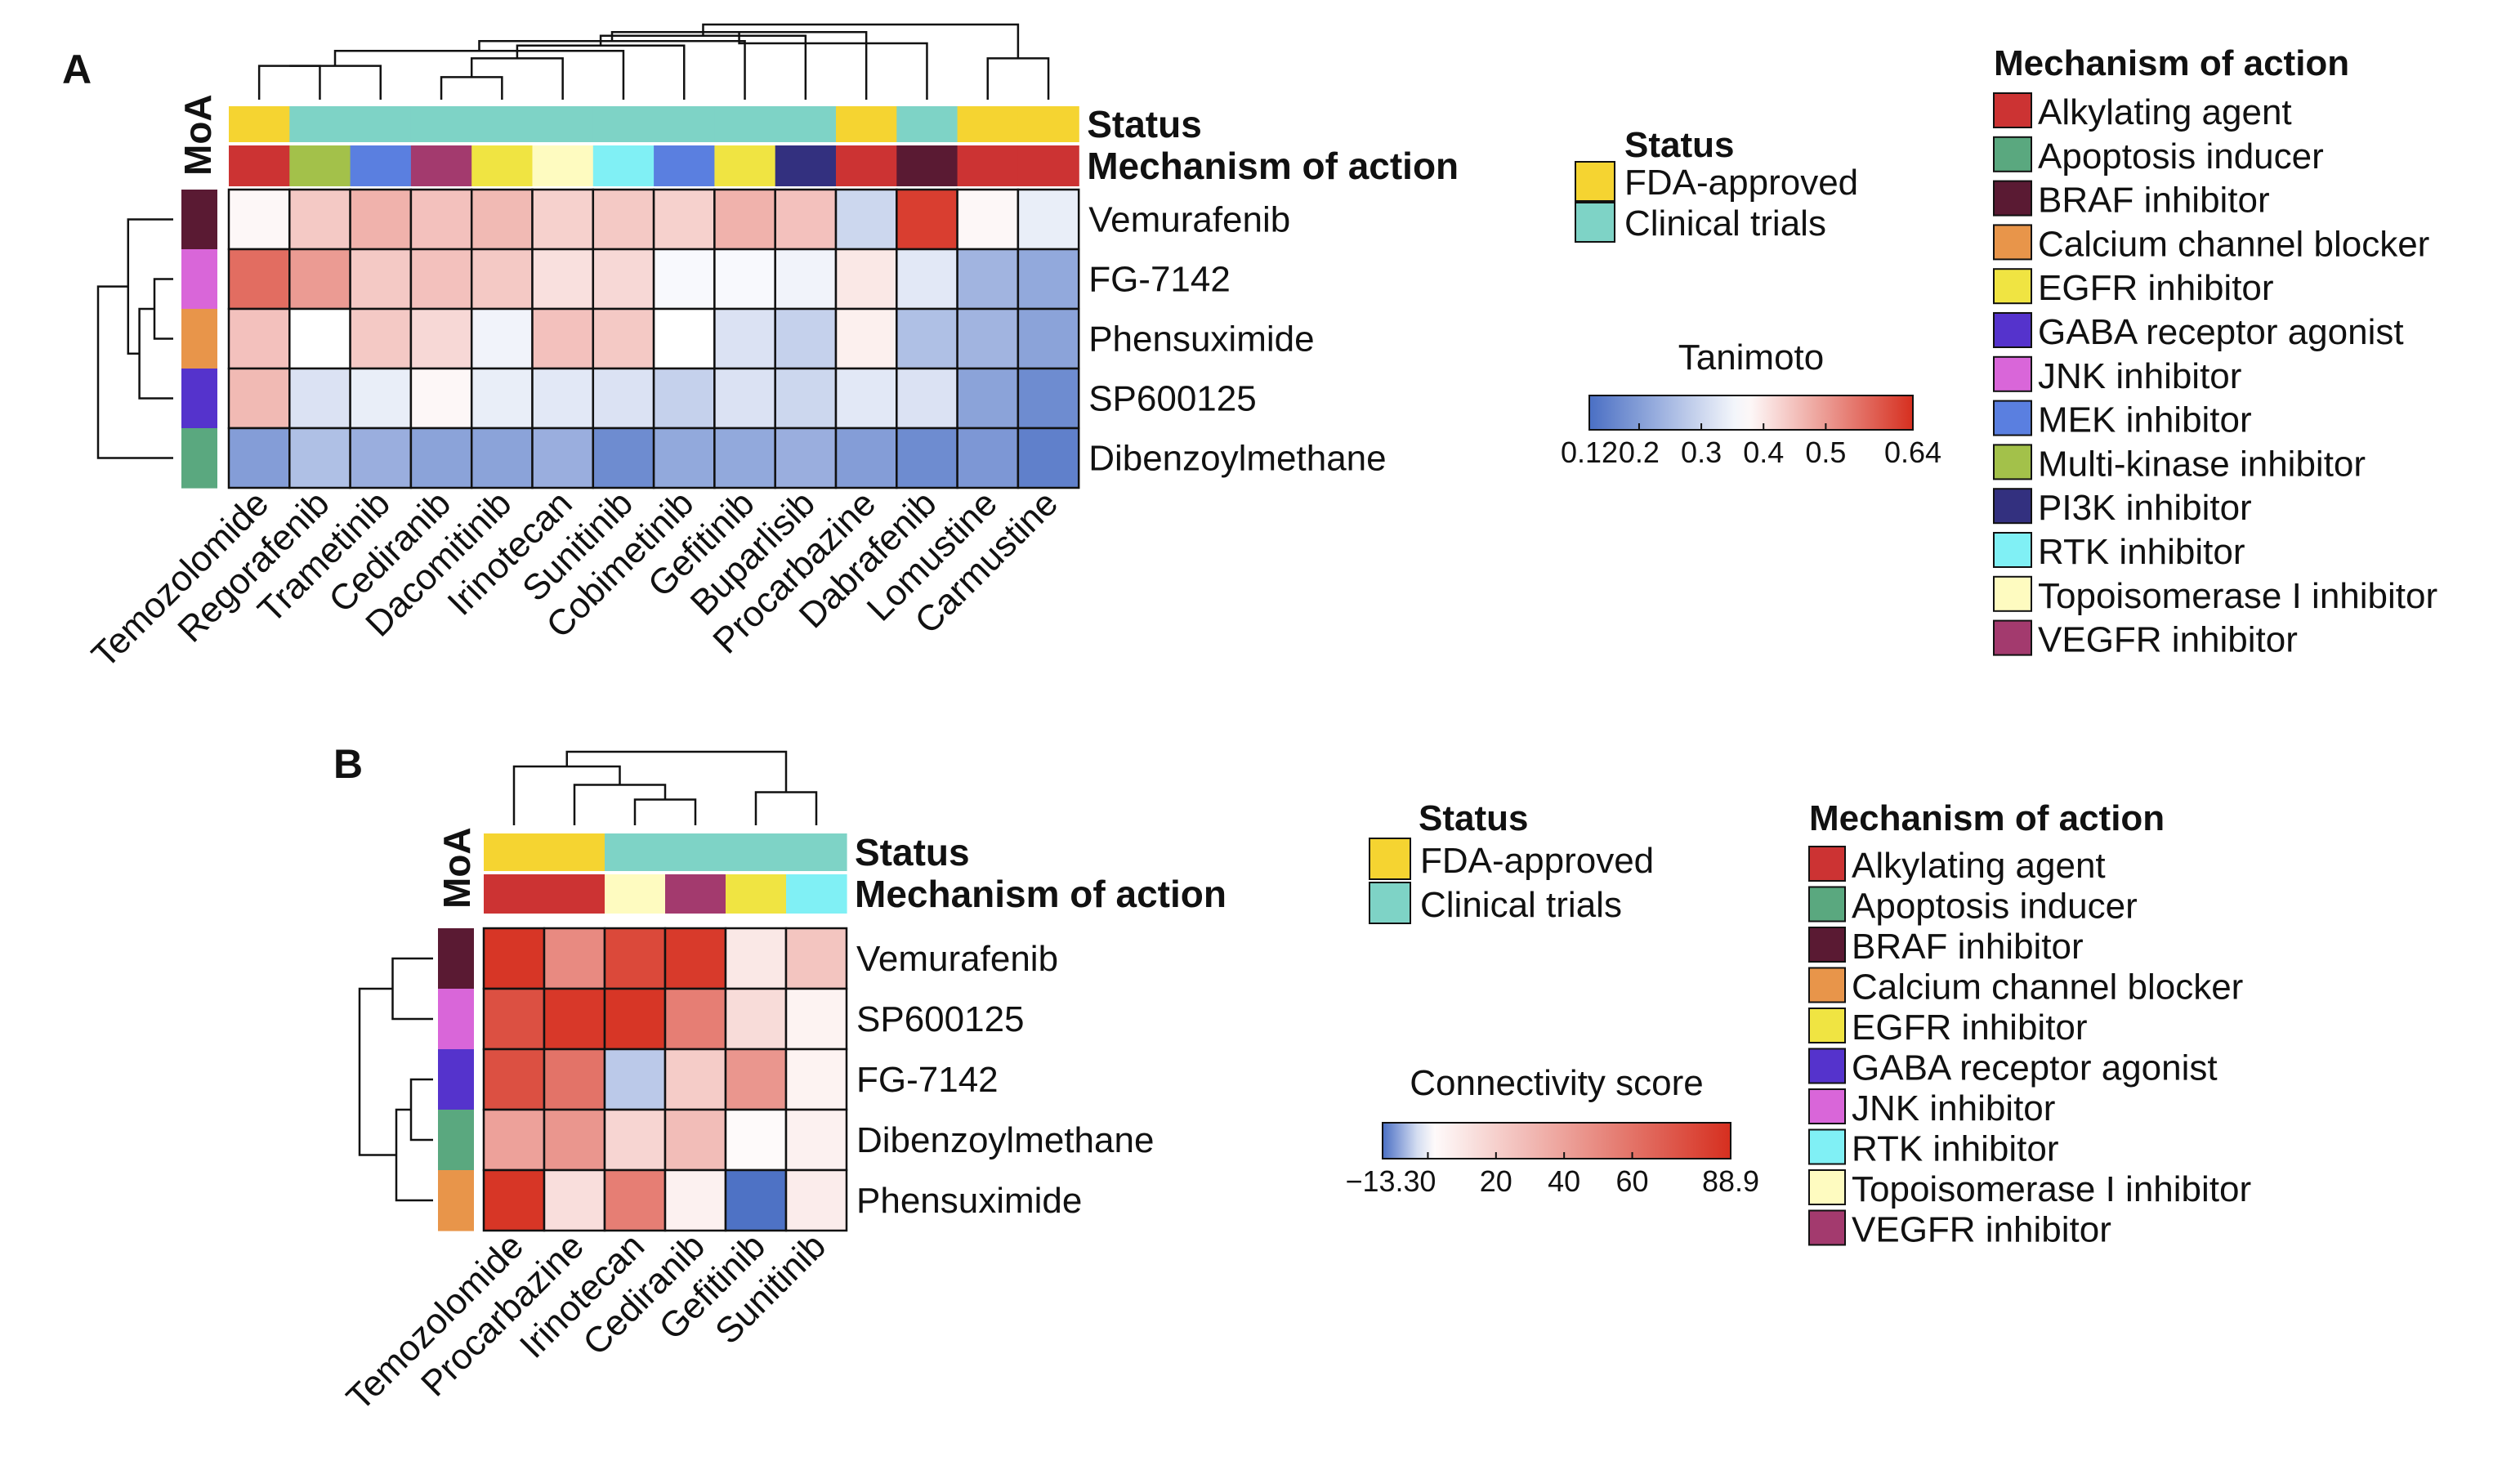 Image resolution: width=2520 pixels, height=1470 pixels. I want to click on status-legend-label: FDA-approved, so click(1537, 861).